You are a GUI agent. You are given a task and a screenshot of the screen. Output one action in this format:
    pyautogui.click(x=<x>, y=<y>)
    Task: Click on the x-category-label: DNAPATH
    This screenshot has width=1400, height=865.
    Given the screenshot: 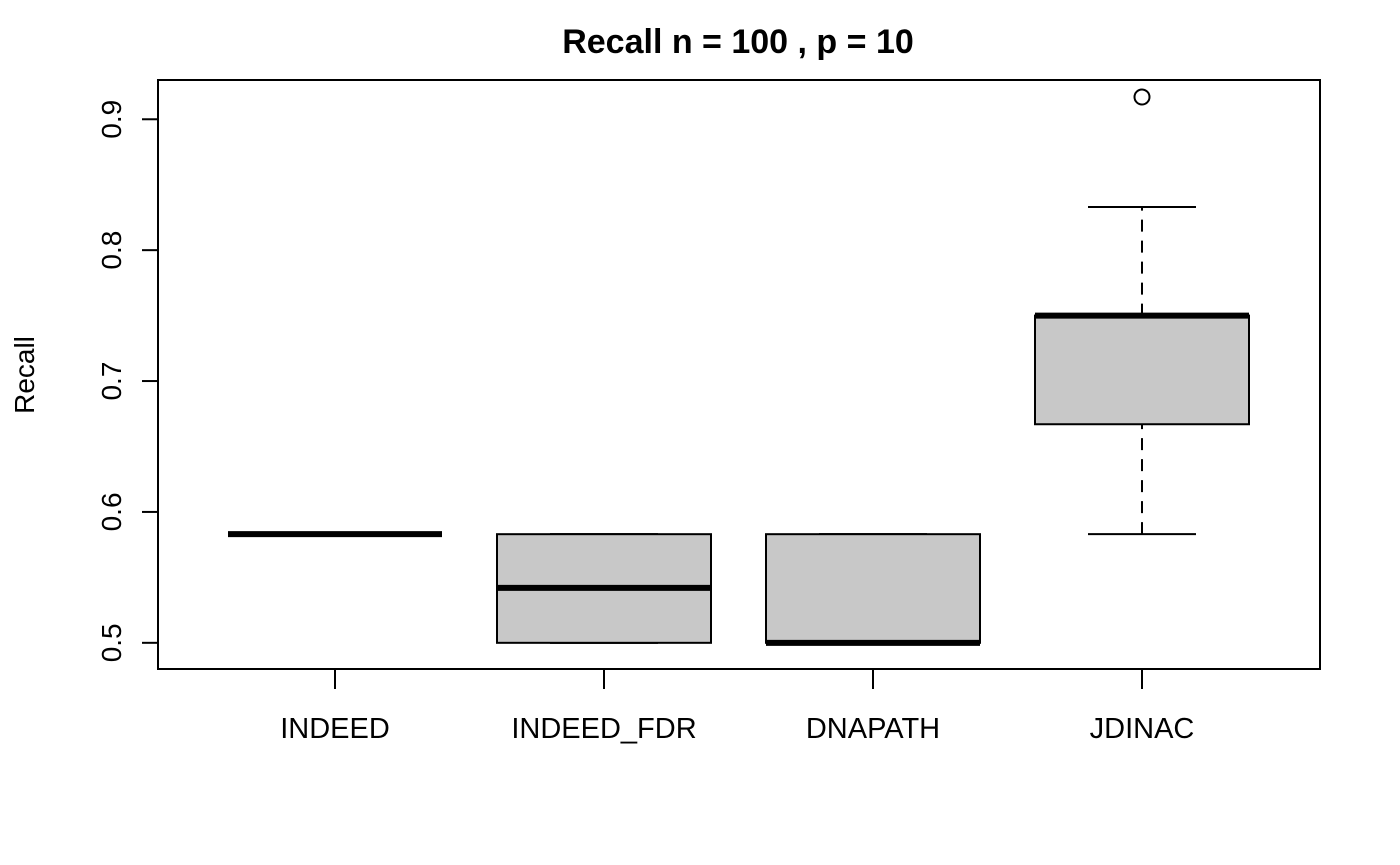 What is the action you would take?
    pyautogui.click(x=873, y=729)
    